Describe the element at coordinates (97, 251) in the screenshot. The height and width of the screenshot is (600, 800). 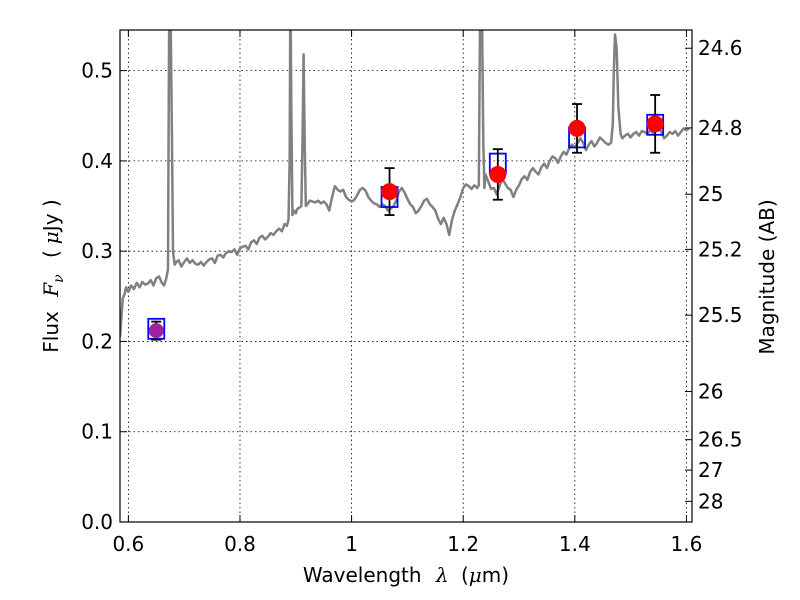
I see `y-tick-label: 0.3` at that location.